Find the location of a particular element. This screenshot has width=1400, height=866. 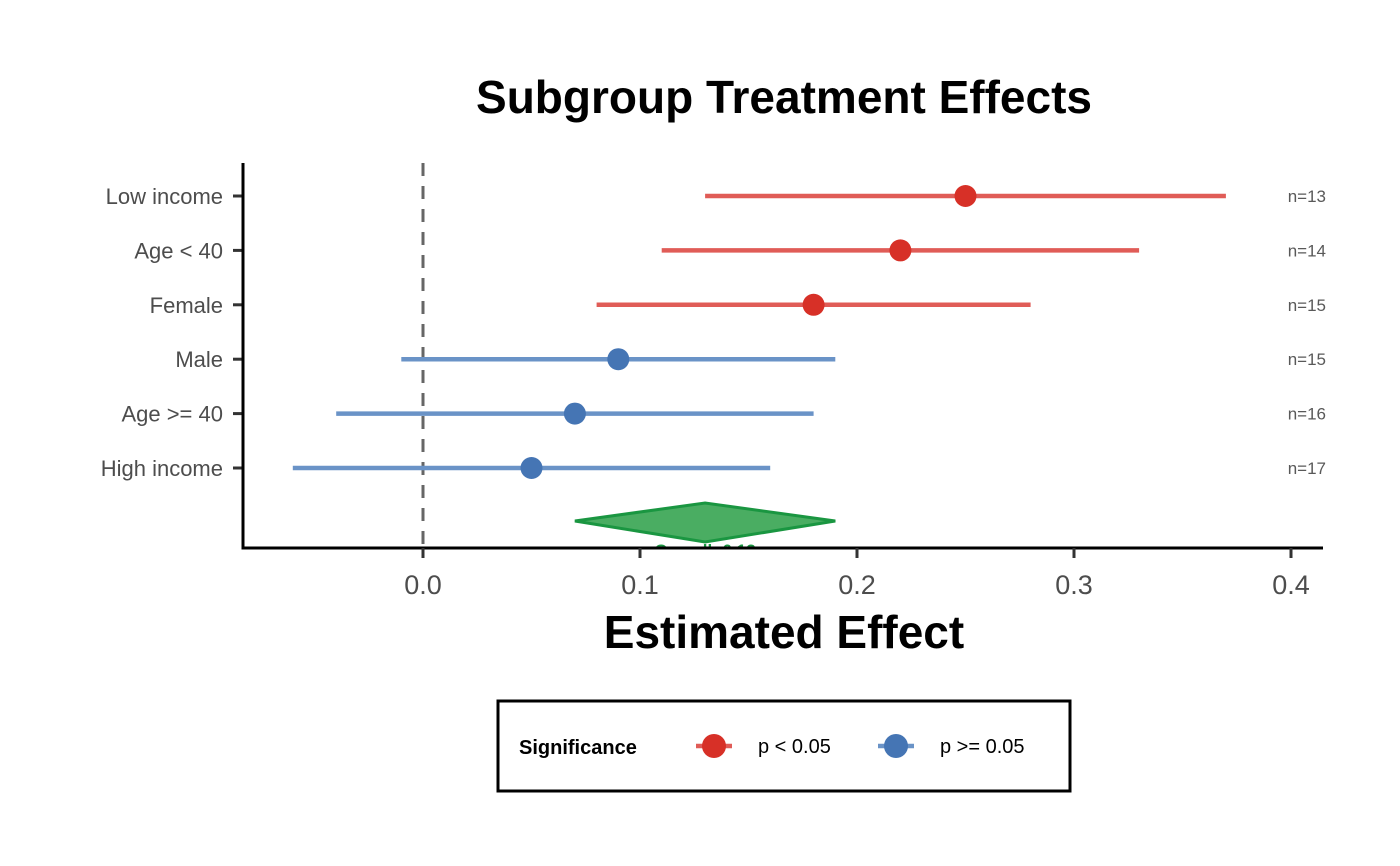

x-axis-label: Estimated Effect is located at coordinates (784, 632).